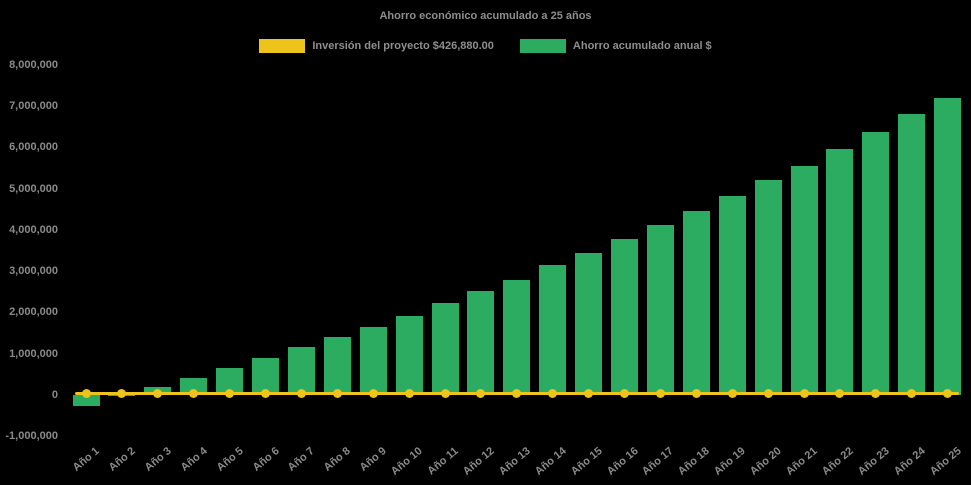 This screenshot has height=485, width=971. What do you see at coordinates (514, 461) in the screenshot?
I see `x-tick-label: Año 13` at bounding box center [514, 461].